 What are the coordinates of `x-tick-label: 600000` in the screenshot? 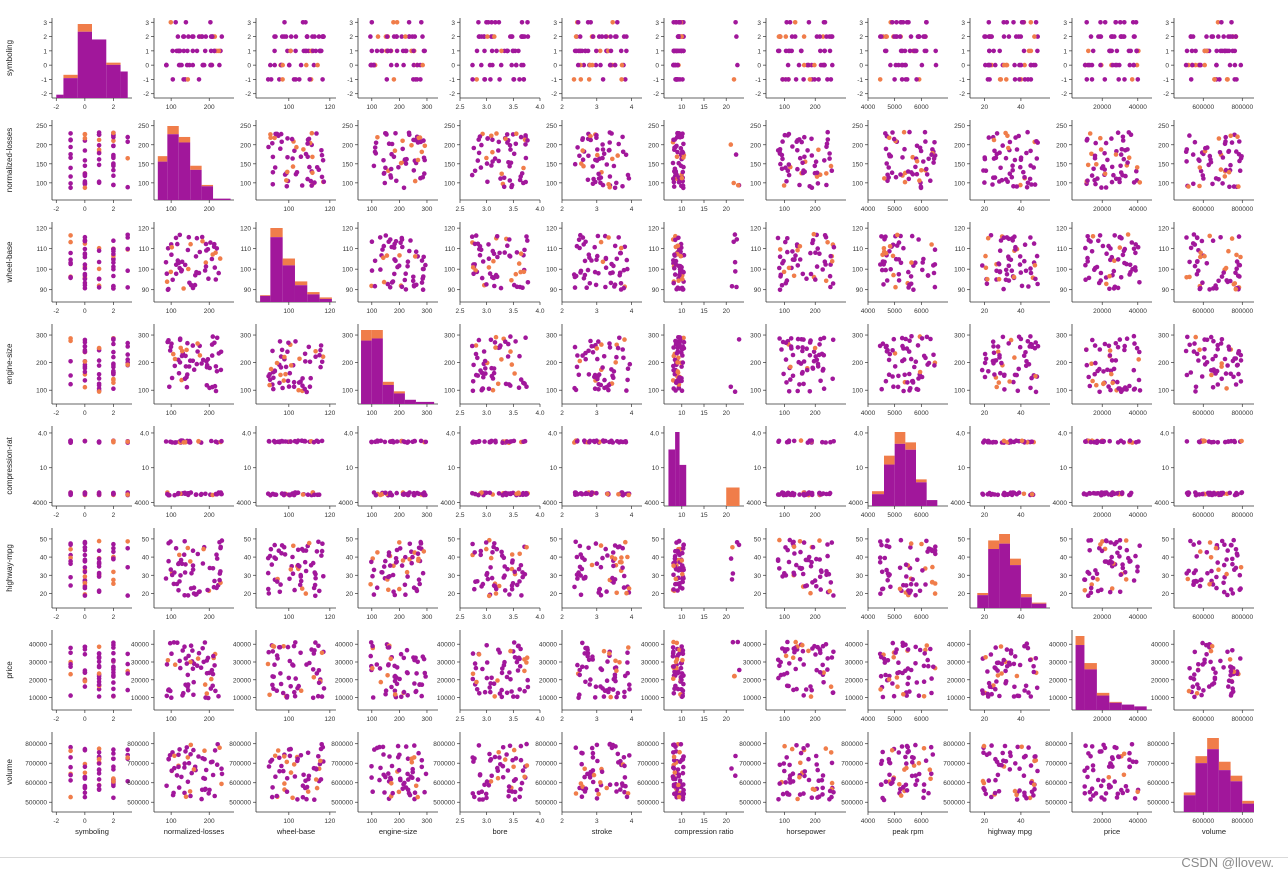 It's located at (1203, 107).